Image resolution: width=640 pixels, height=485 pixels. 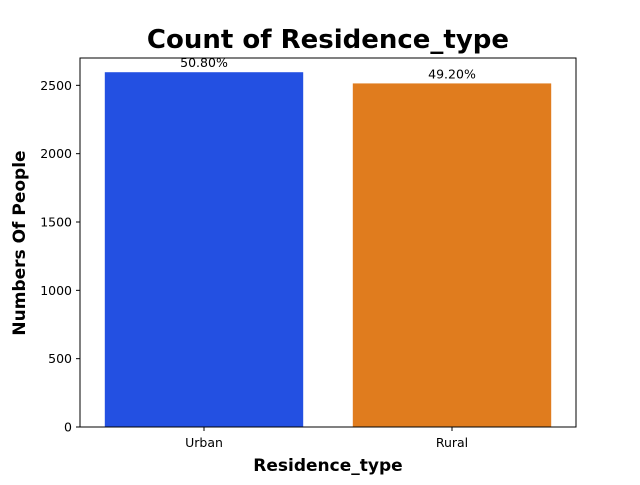 What do you see at coordinates (56, 153) in the screenshot?
I see `y-tick-label: 2000` at bounding box center [56, 153].